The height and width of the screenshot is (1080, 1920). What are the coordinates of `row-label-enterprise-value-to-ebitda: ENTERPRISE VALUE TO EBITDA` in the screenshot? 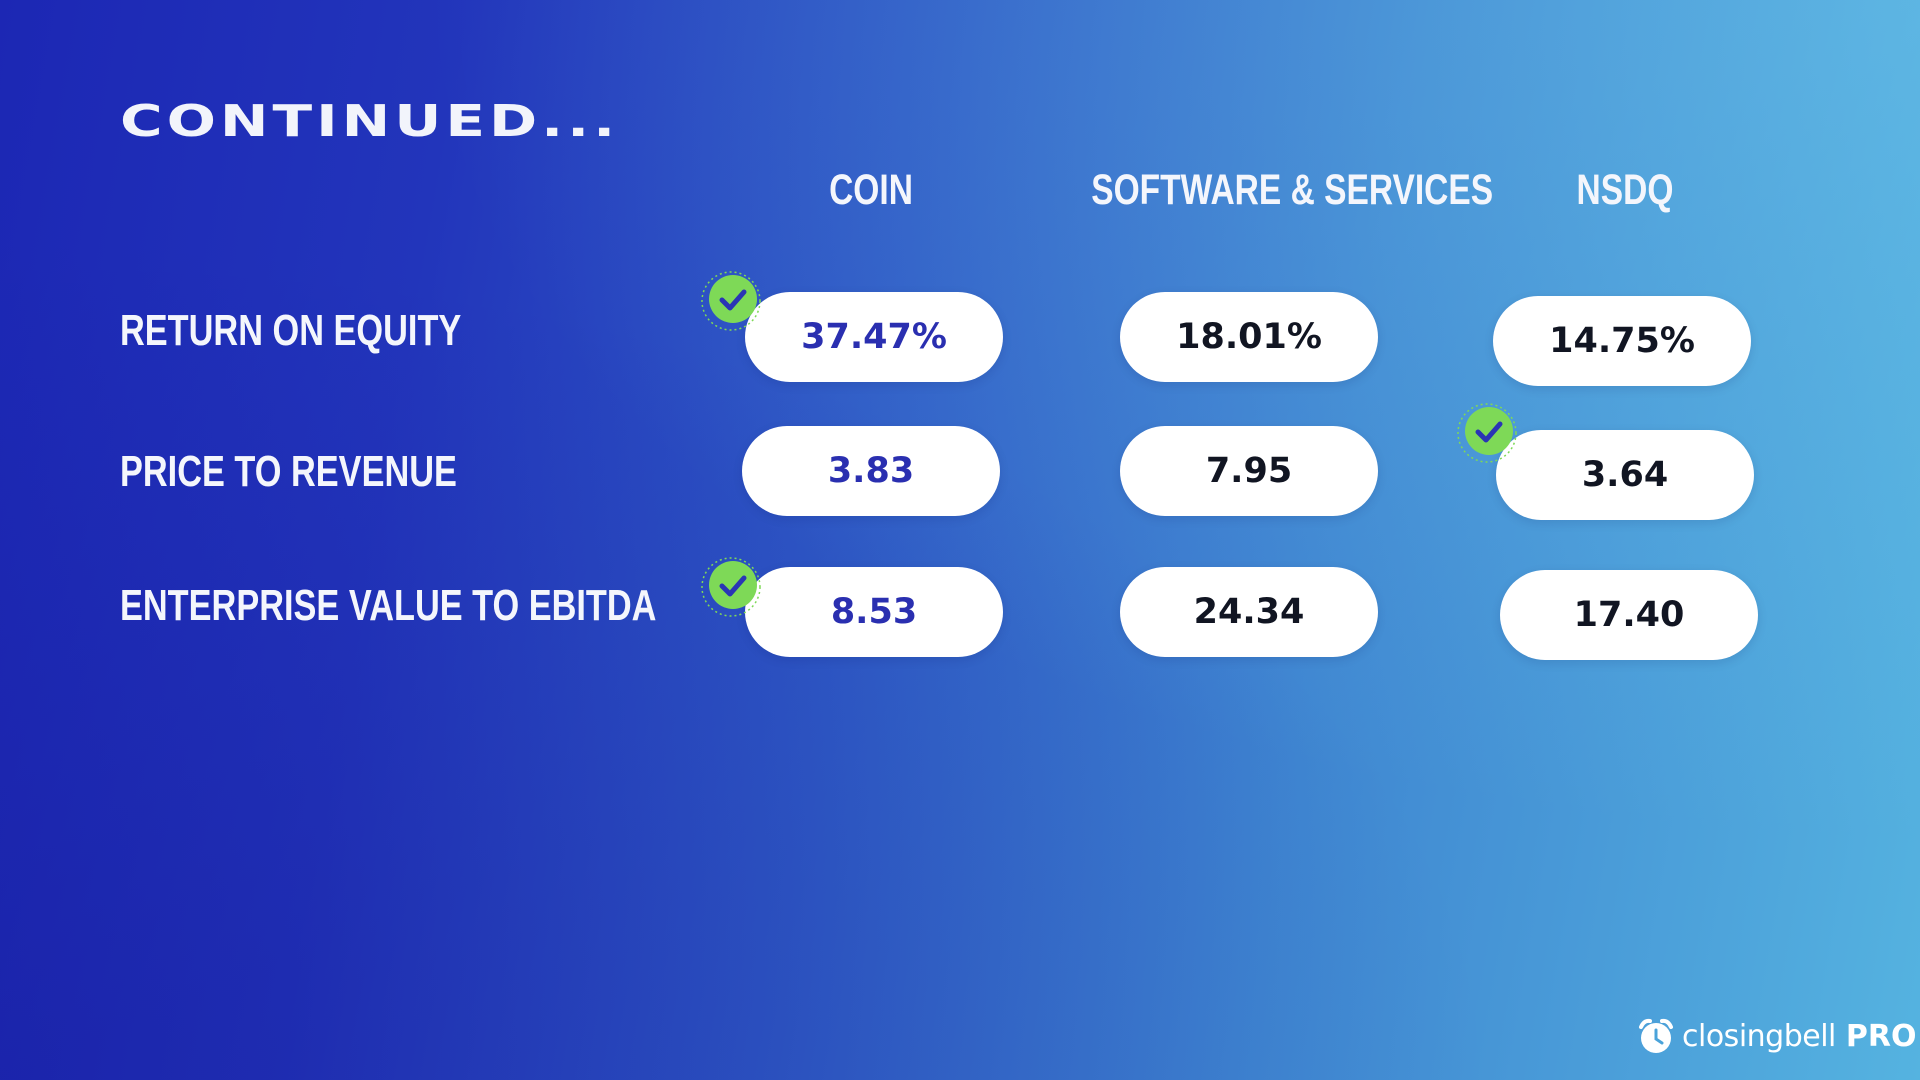 It's located at (388, 605).